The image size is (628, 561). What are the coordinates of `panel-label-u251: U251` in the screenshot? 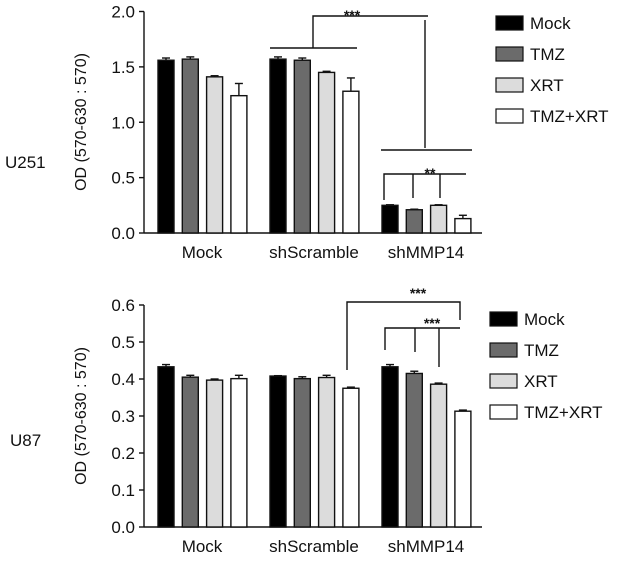 It's located at (25, 162).